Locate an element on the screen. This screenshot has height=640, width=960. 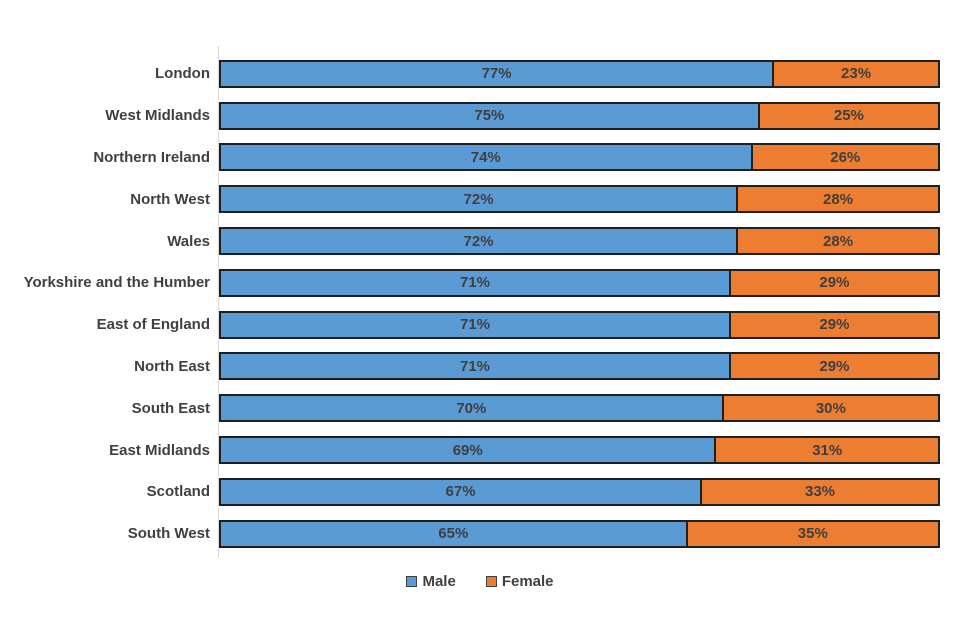
bar-track: 67% 33% is located at coordinates (579, 491).